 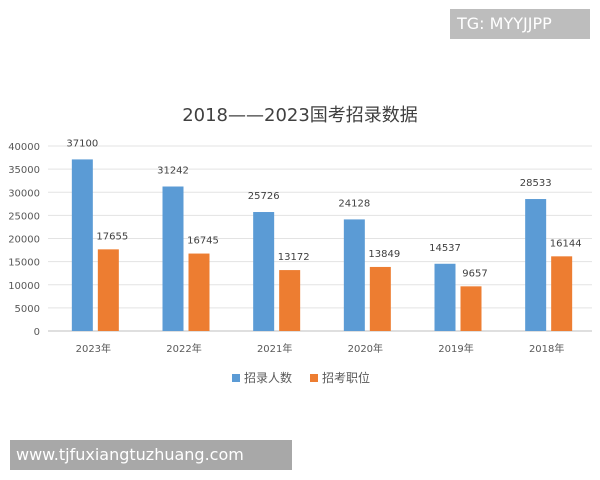 I want to click on x-tick-label: 2023年, so click(x=93, y=348).